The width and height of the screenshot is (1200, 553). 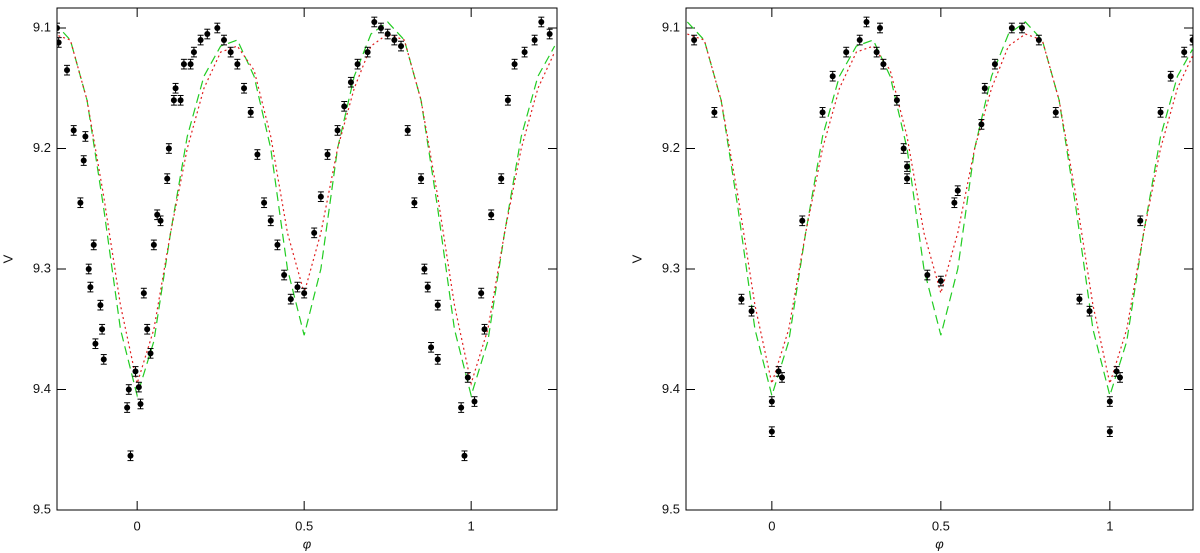 I want to click on error-bar, so click(x=58, y=28).